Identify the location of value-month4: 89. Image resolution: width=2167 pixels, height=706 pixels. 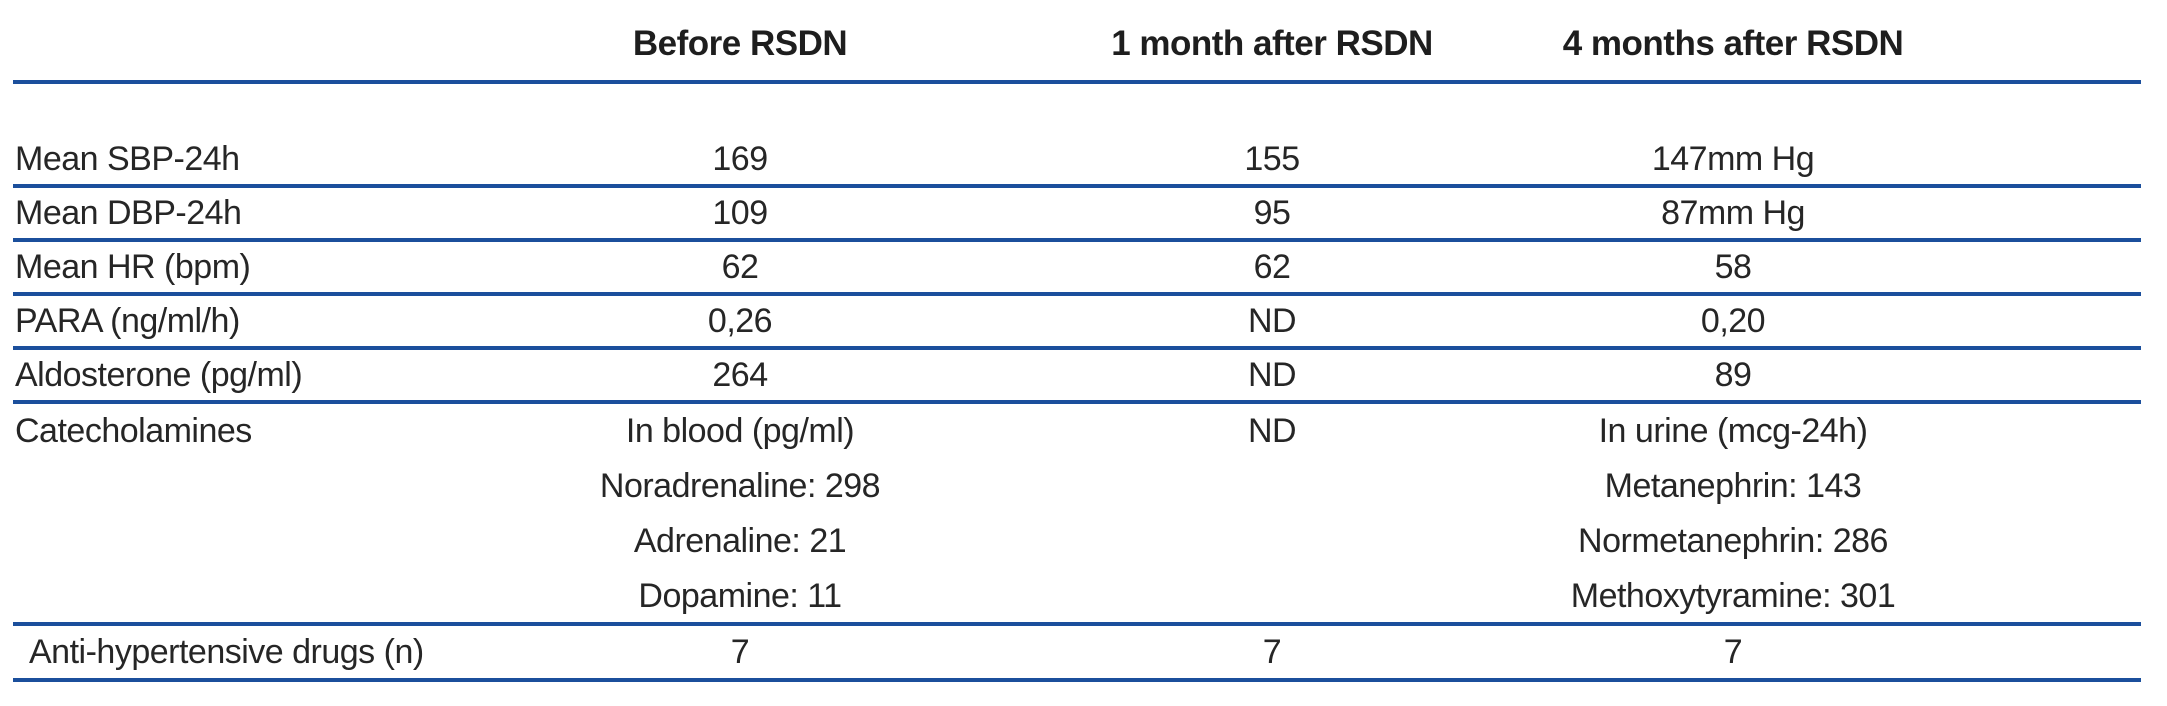
(1733, 374).